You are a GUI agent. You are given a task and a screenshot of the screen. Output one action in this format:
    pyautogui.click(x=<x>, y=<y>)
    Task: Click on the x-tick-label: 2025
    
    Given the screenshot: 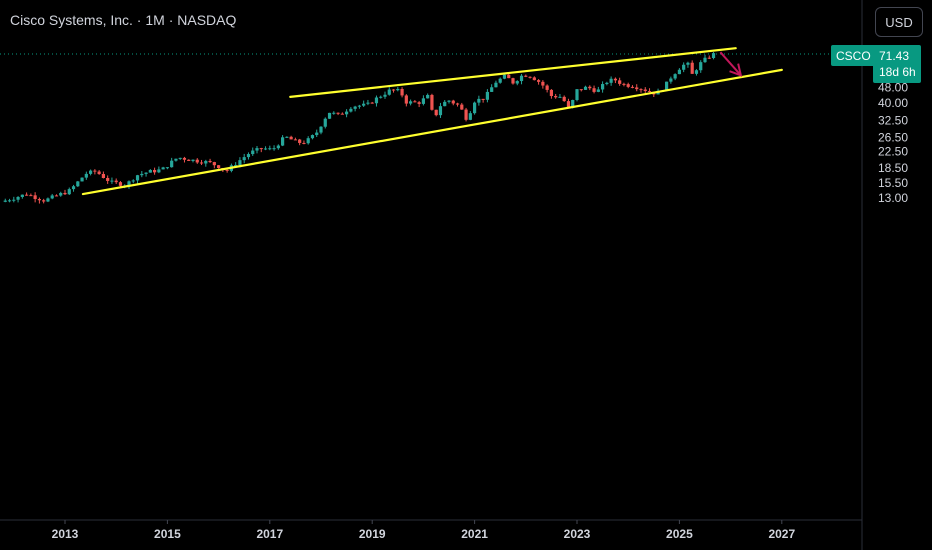 What is the action you would take?
    pyautogui.click(x=679, y=534)
    